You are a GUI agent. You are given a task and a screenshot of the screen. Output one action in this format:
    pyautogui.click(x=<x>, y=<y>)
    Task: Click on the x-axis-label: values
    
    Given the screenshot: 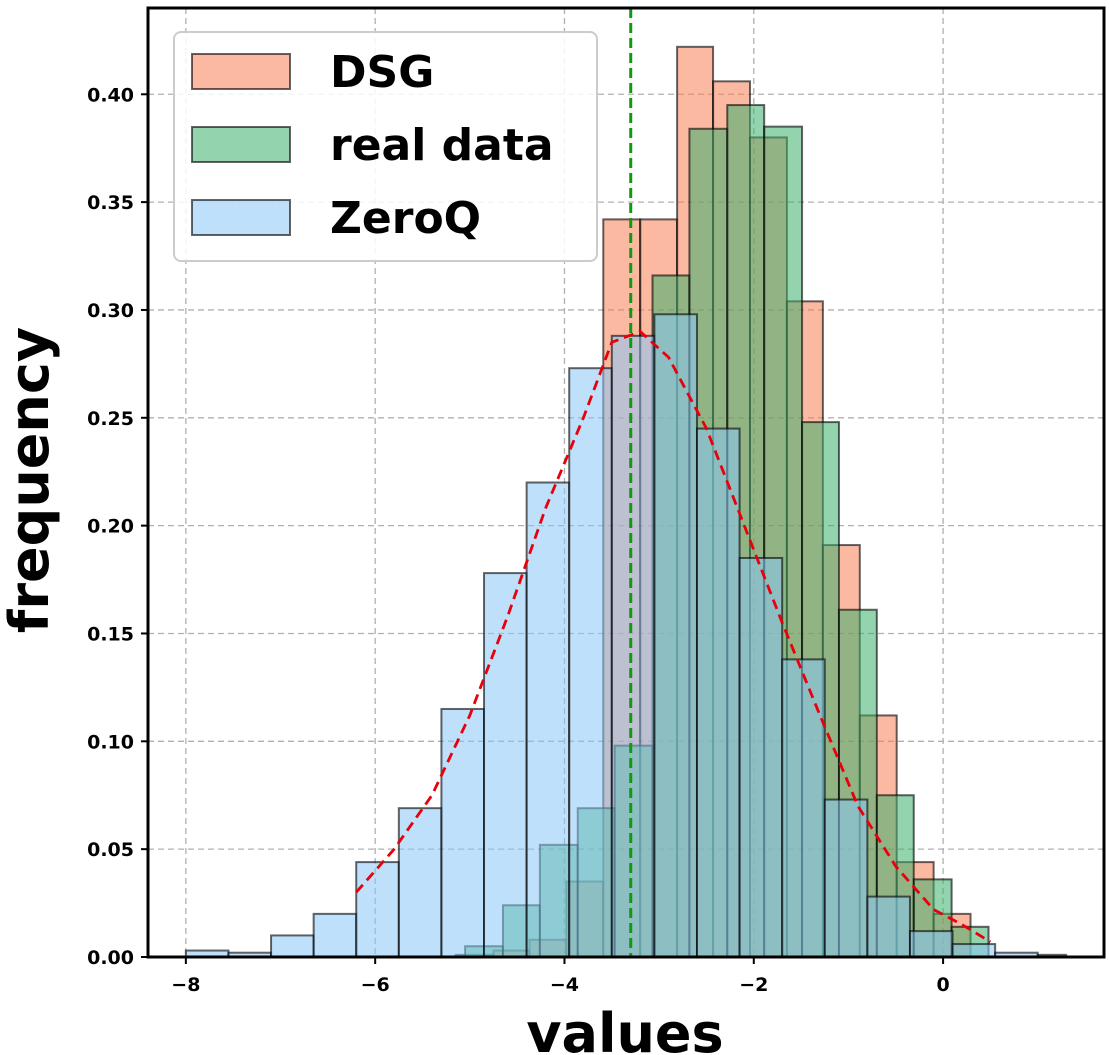 What is the action you would take?
    pyautogui.click(x=624, y=1028)
    